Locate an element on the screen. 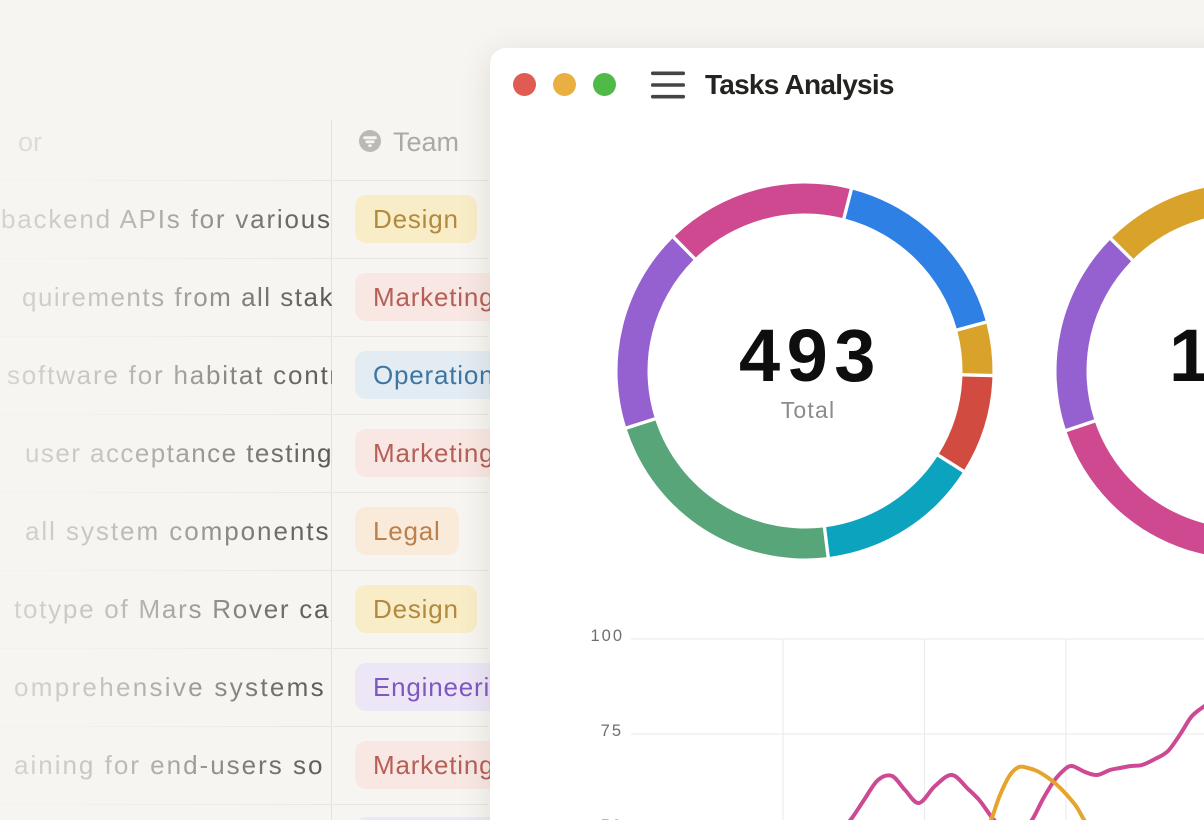 Image resolution: width=1204 pixels, height=820 pixels. svg-text: 75 is located at coordinates (612, 731).